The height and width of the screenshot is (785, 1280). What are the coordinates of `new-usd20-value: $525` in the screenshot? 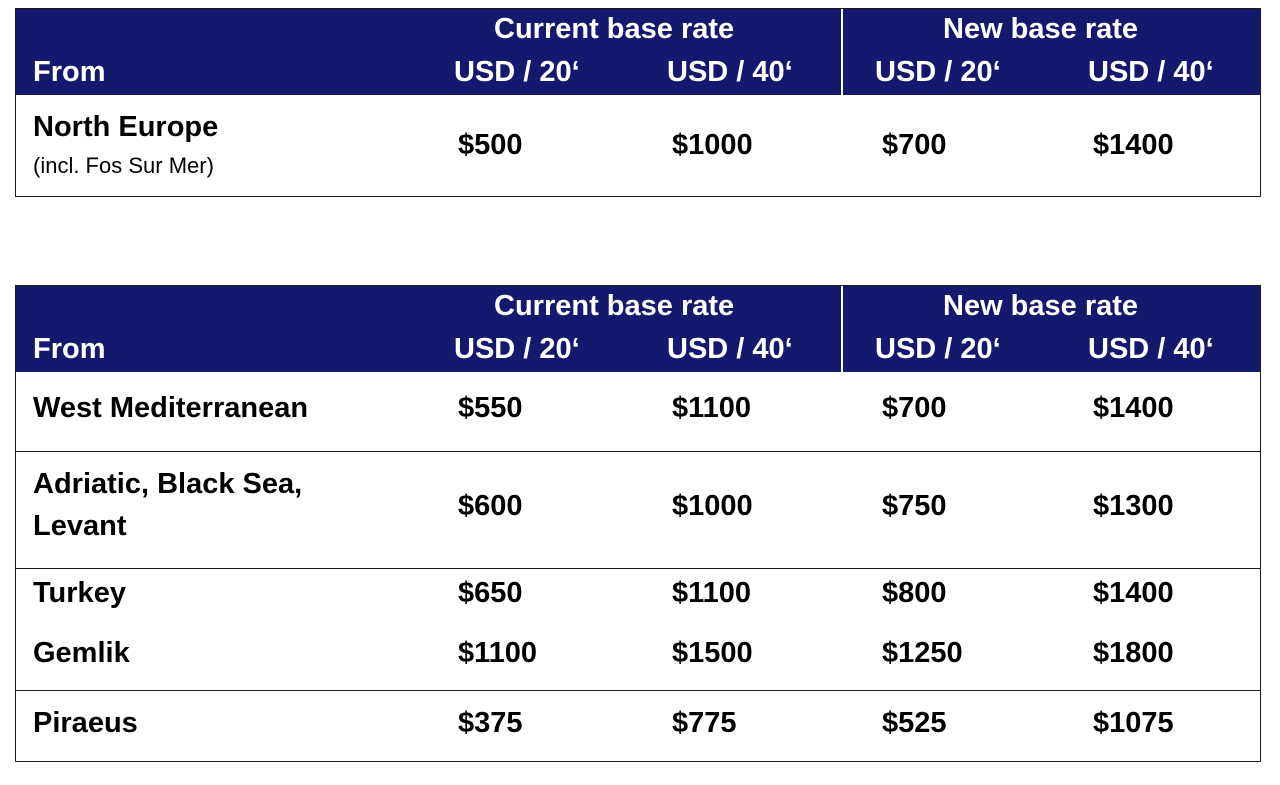 It's located at (914, 723).